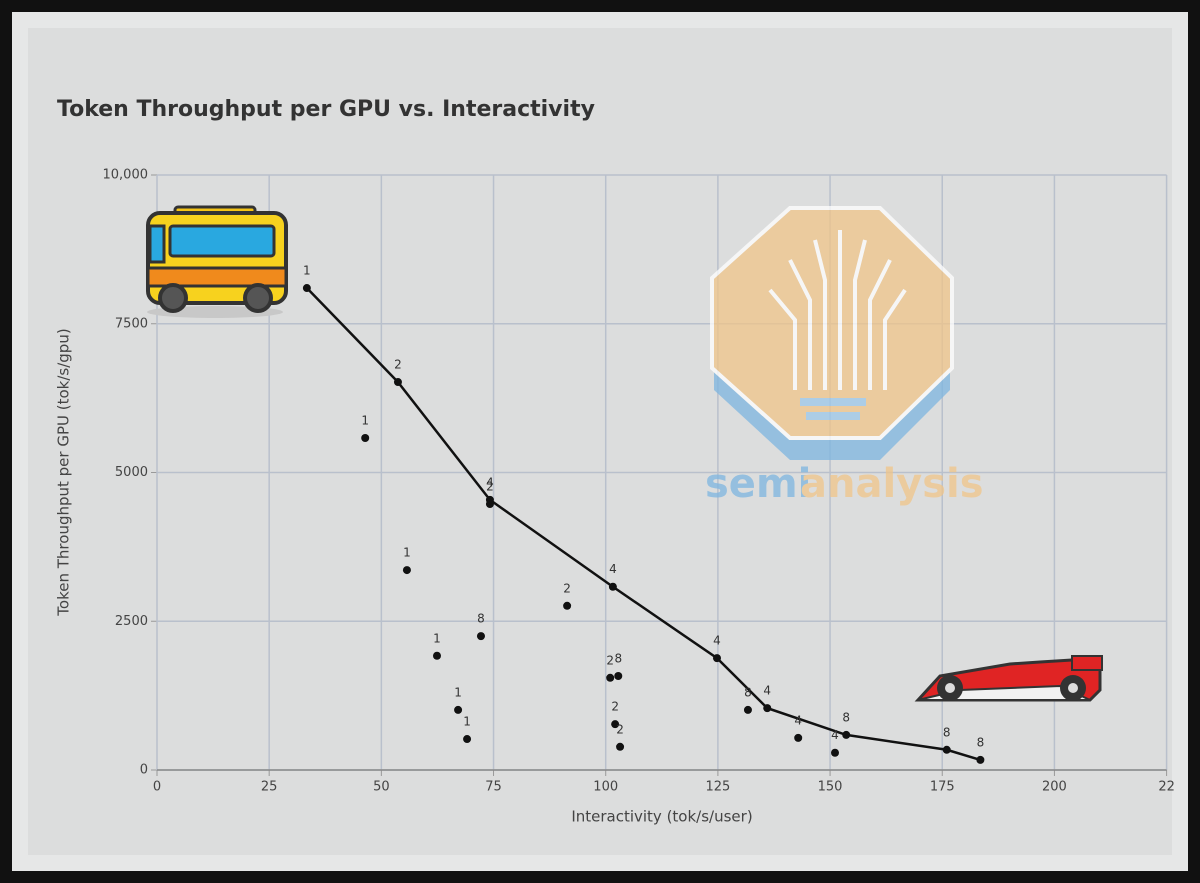 The height and width of the screenshot is (883, 1200). What do you see at coordinates (217, 261) in the screenshot?
I see `bus-icon` at bounding box center [217, 261].